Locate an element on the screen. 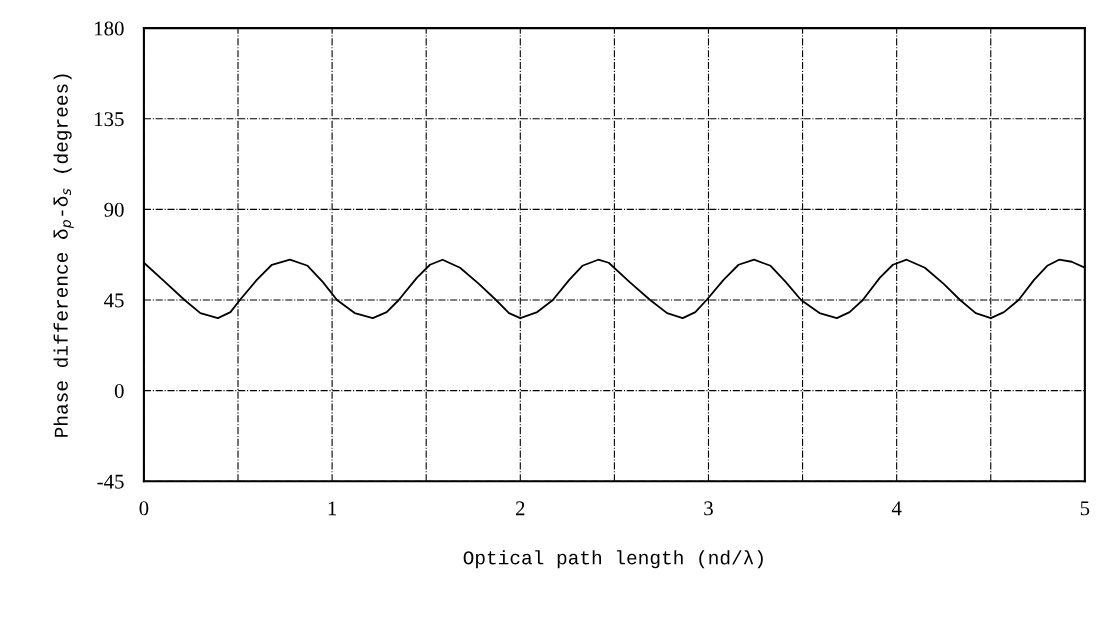 Image resolution: width=1107 pixels, height=625 pixels. x-axis-title: Optical path length (nd/λ) is located at coordinates (613, 559).